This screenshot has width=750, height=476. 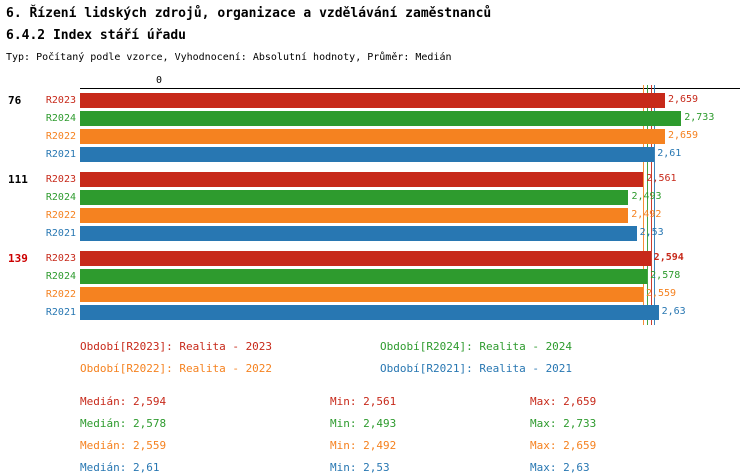 I want to click on bar-track: 2,561, so click(x=410, y=179).